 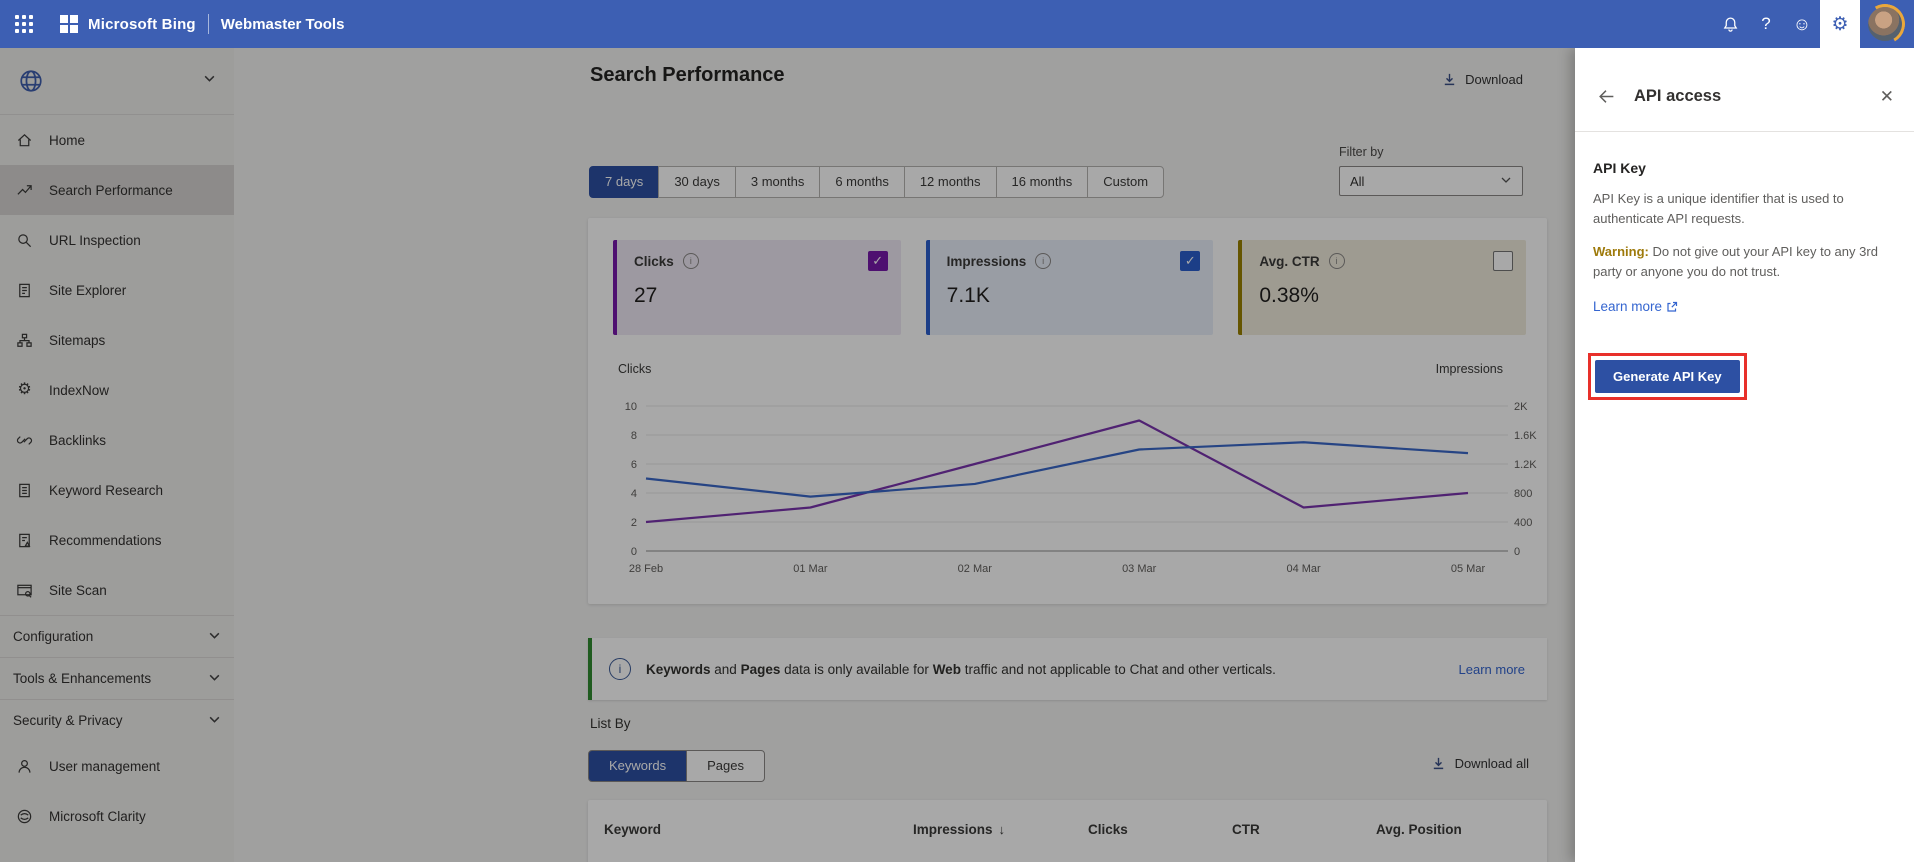 What do you see at coordinates (117, 720) in the screenshot?
I see `sidebar-section-security-privacy: Security & Privacy` at bounding box center [117, 720].